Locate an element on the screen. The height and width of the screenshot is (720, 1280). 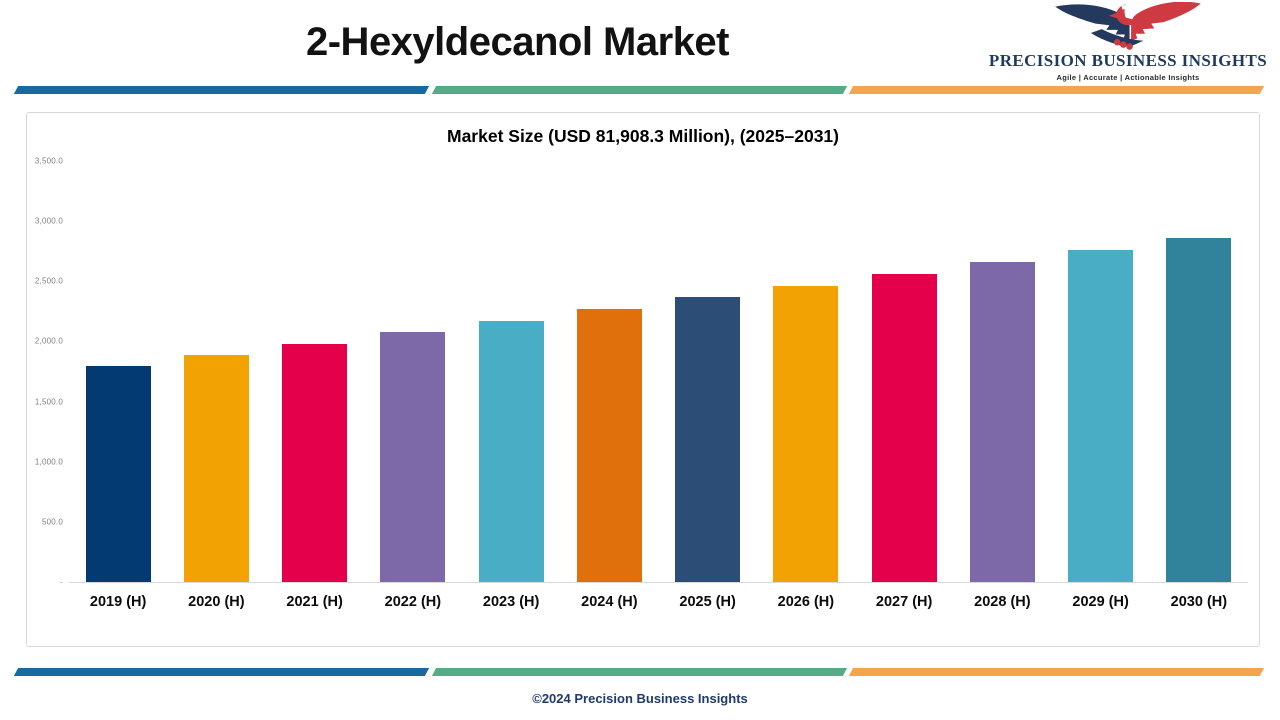
bar-2021-h is located at coordinates (315, 462).